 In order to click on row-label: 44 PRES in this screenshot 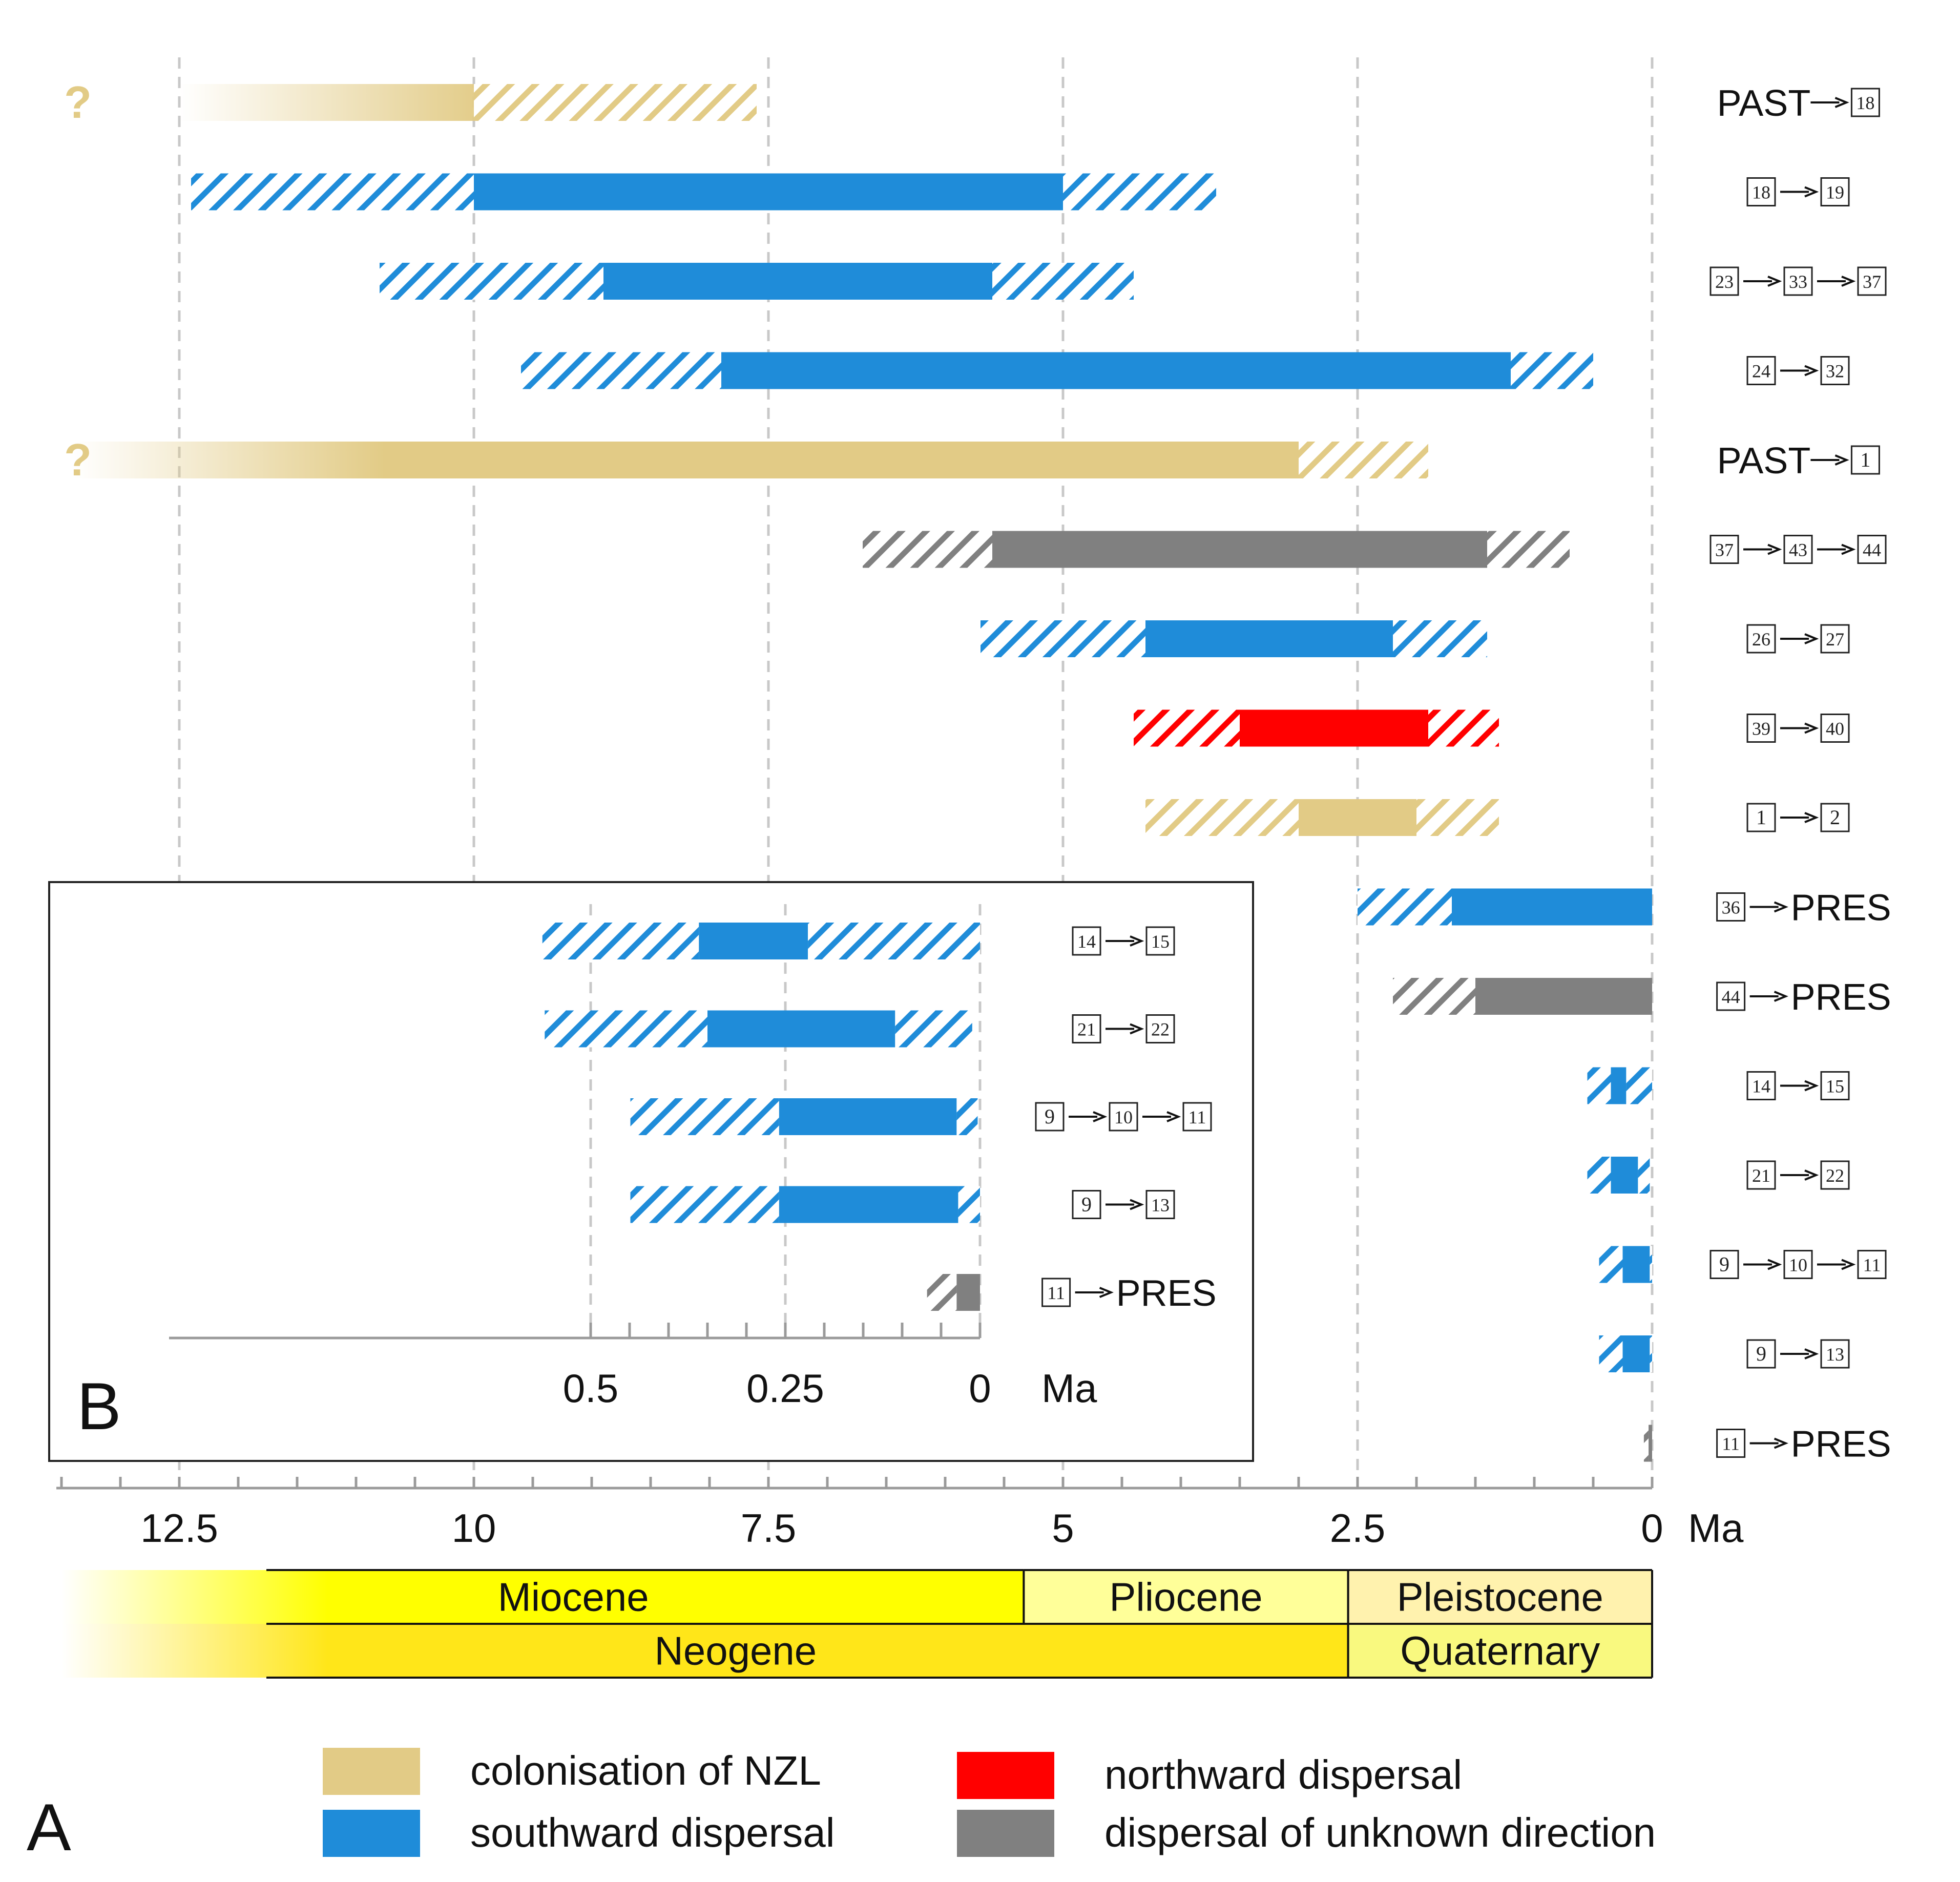, I will do `click(1803, 997)`.